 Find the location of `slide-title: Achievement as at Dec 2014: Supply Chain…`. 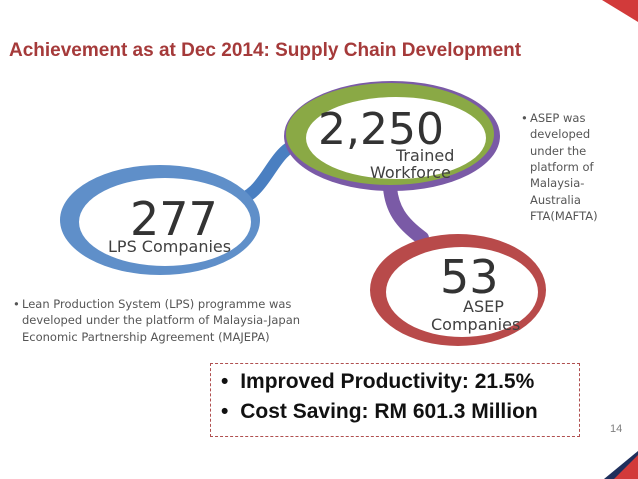

slide-title: Achievement as at Dec 2014: Supply Chain… is located at coordinates (265, 50).